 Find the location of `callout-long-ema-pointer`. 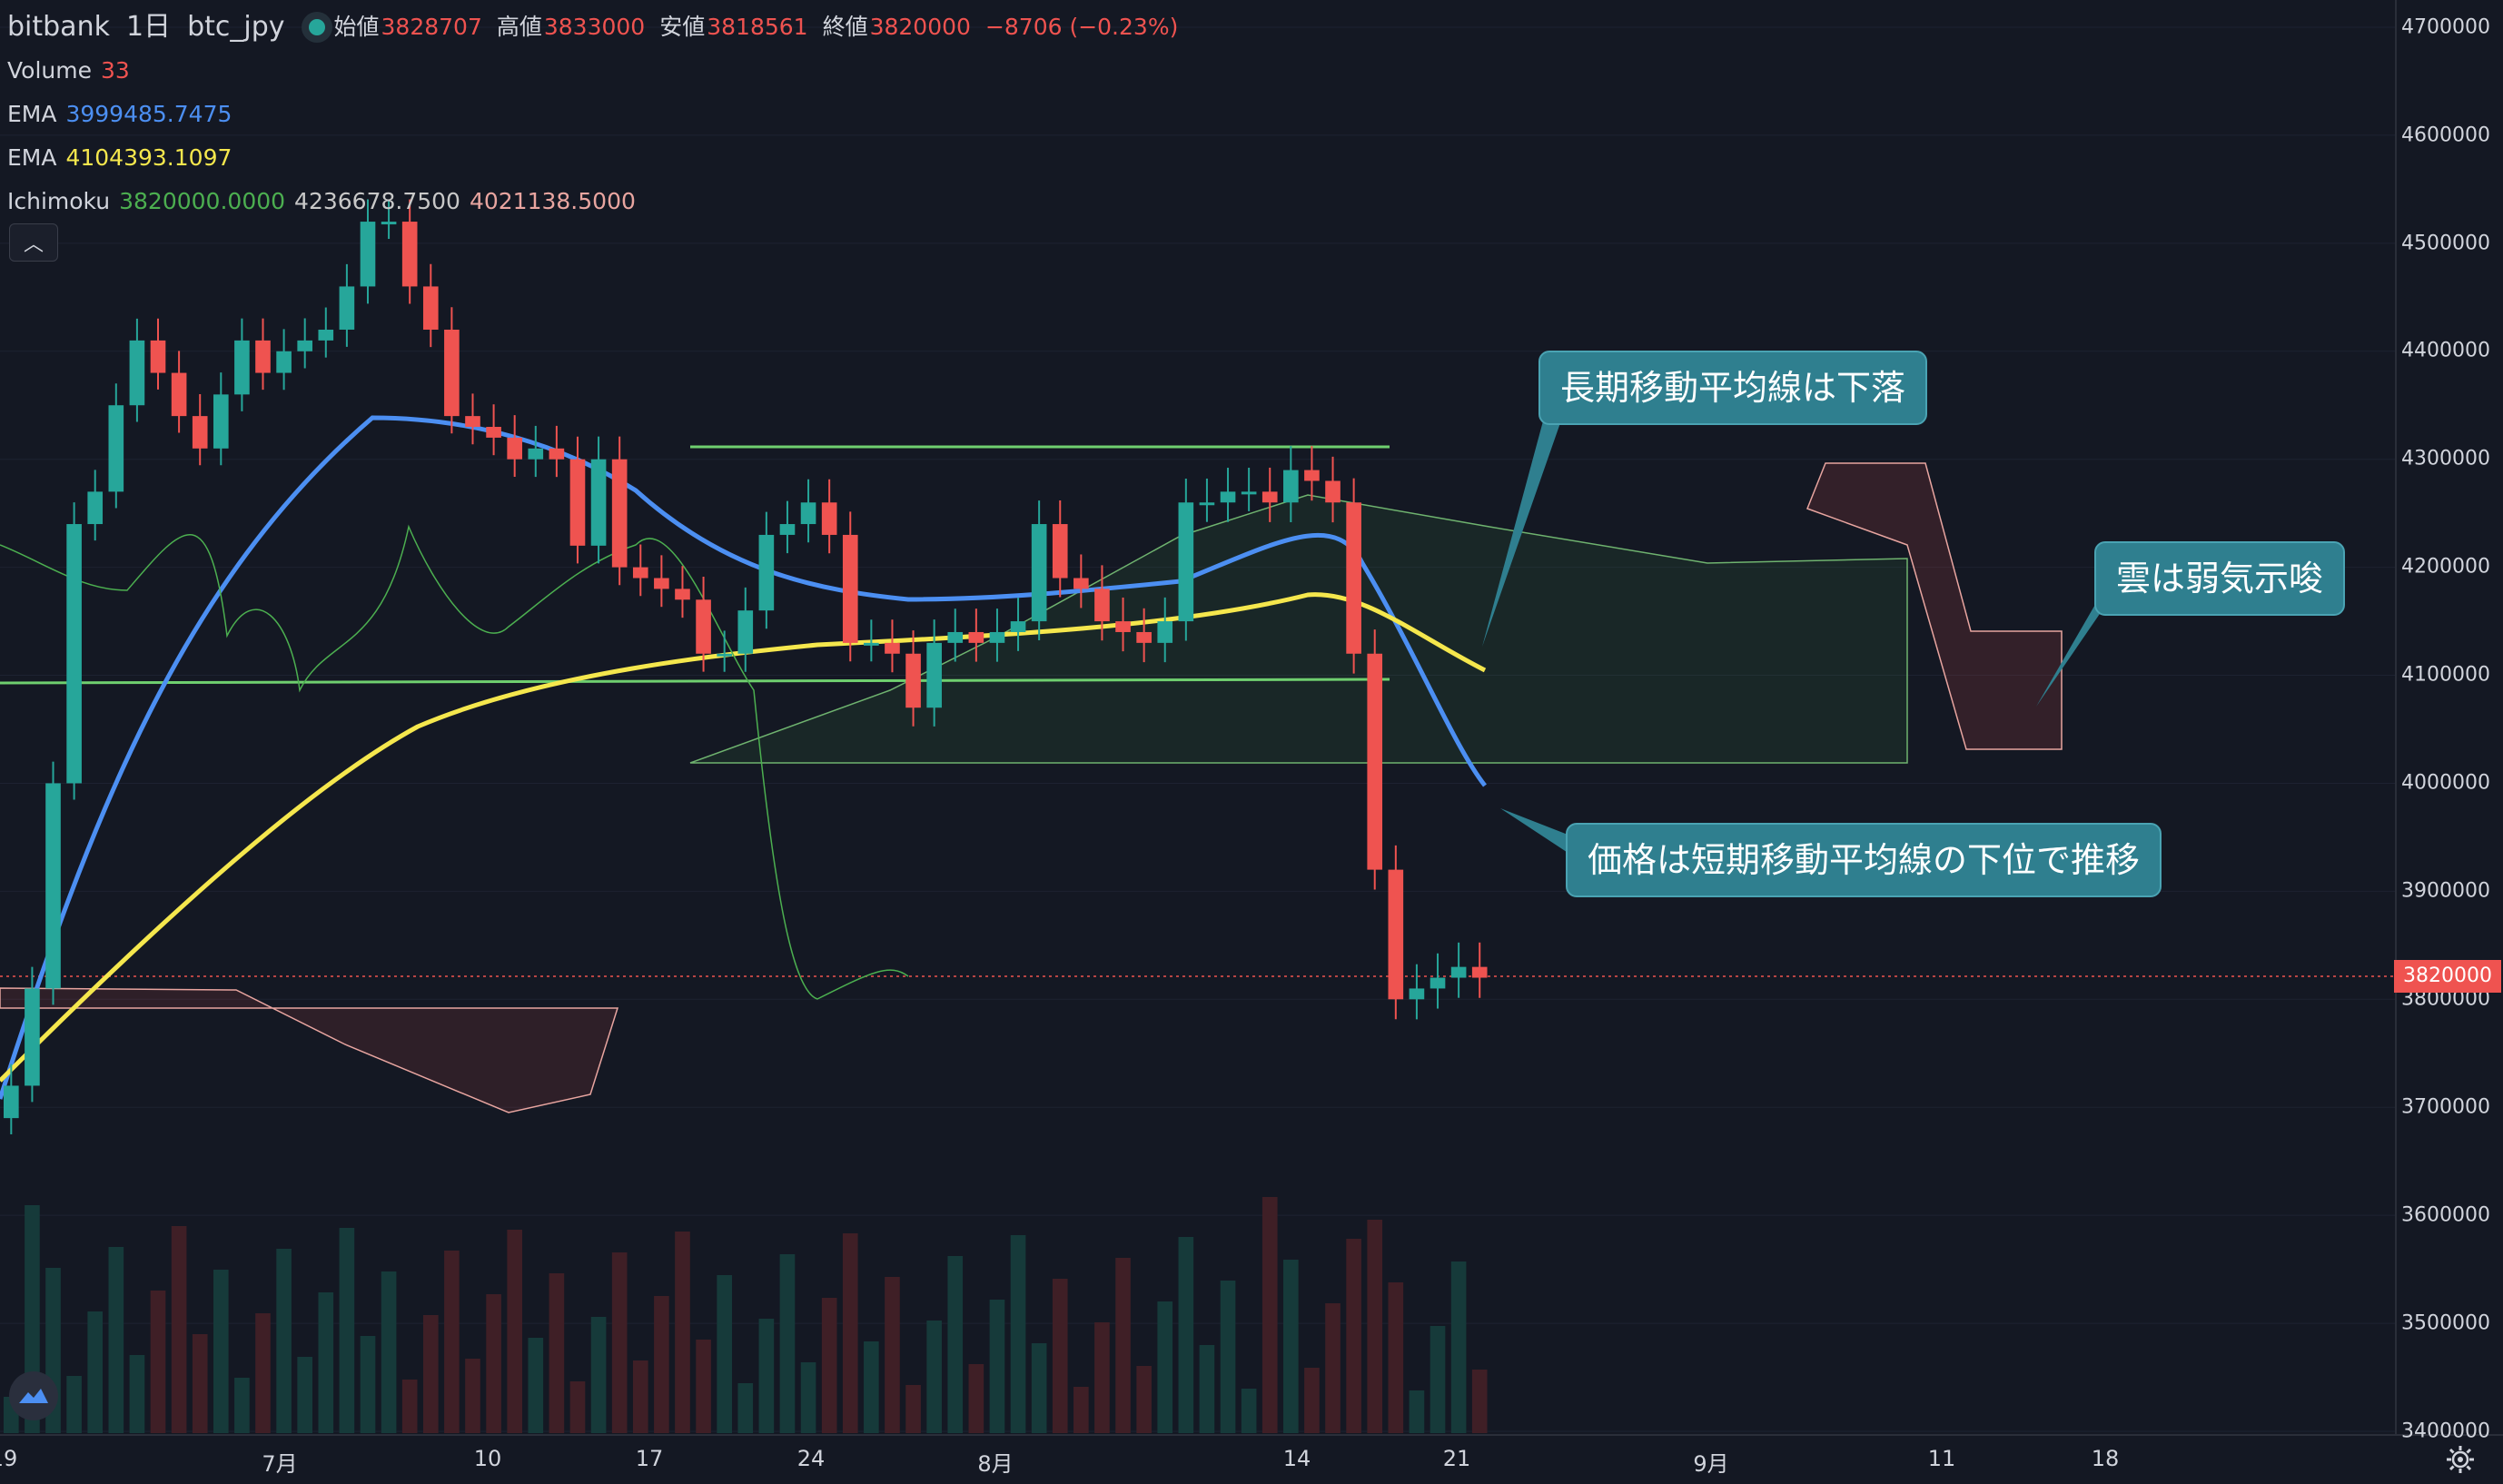

callout-long-ema-pointer is located at coordinates (1522, 532).